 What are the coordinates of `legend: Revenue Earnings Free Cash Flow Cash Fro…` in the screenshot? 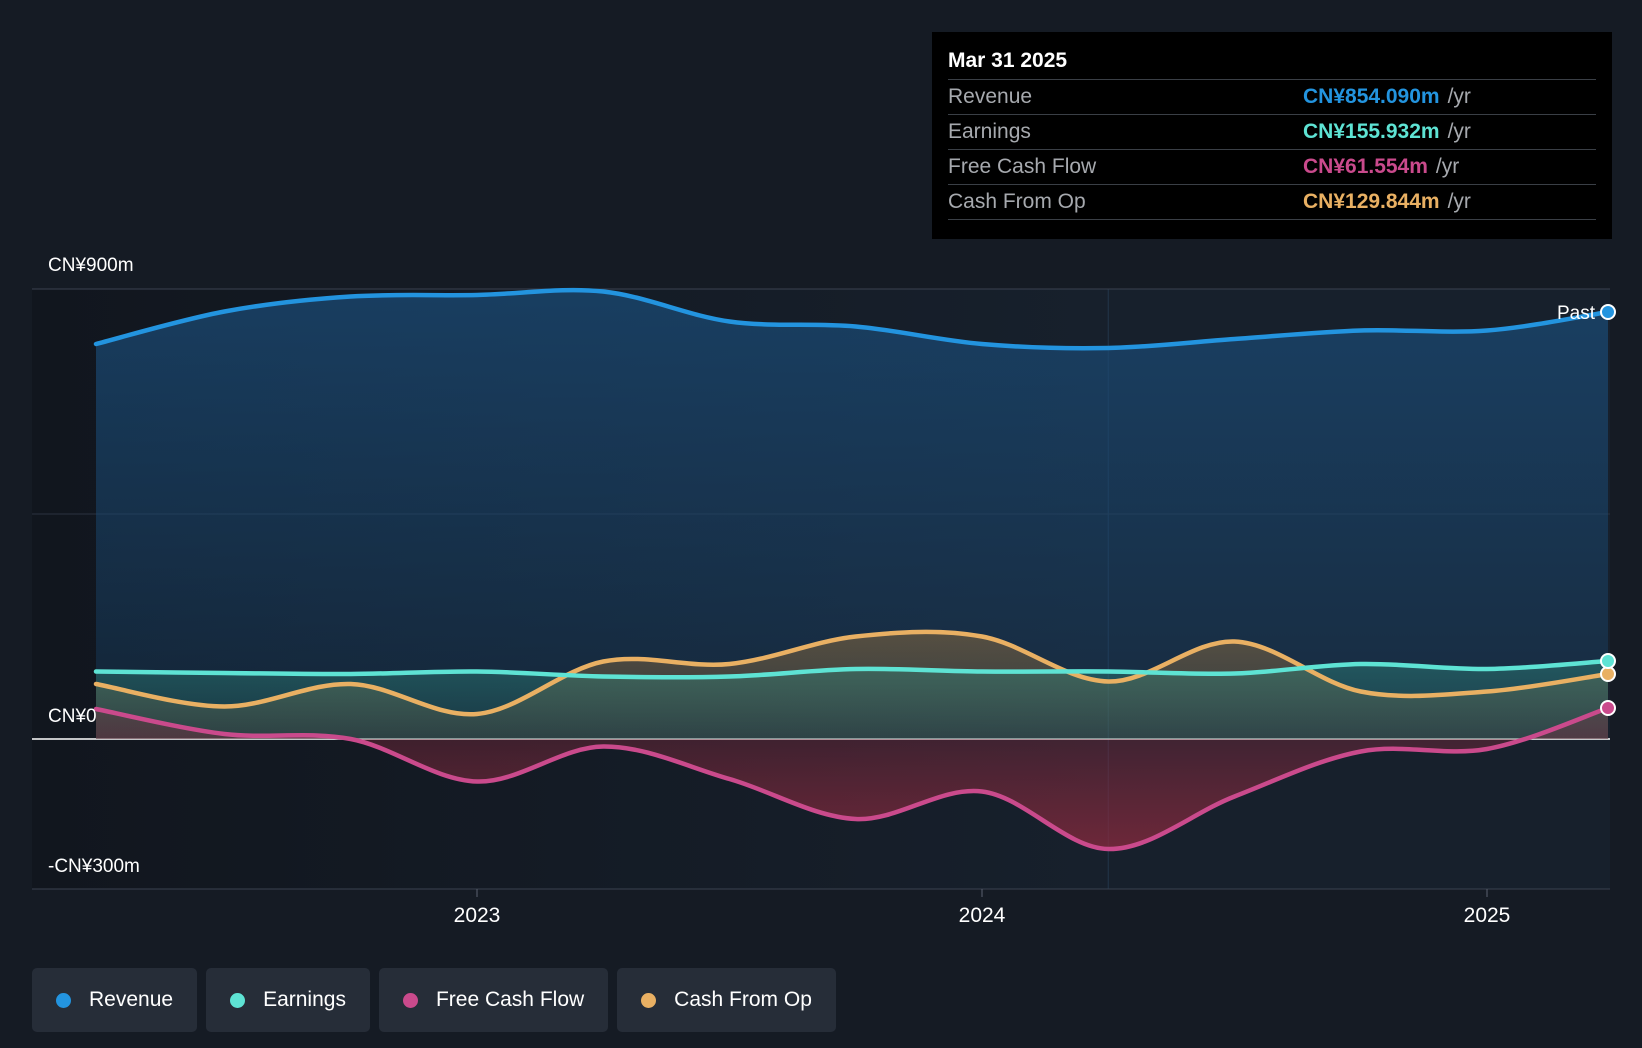 It's located at (438, 1000).